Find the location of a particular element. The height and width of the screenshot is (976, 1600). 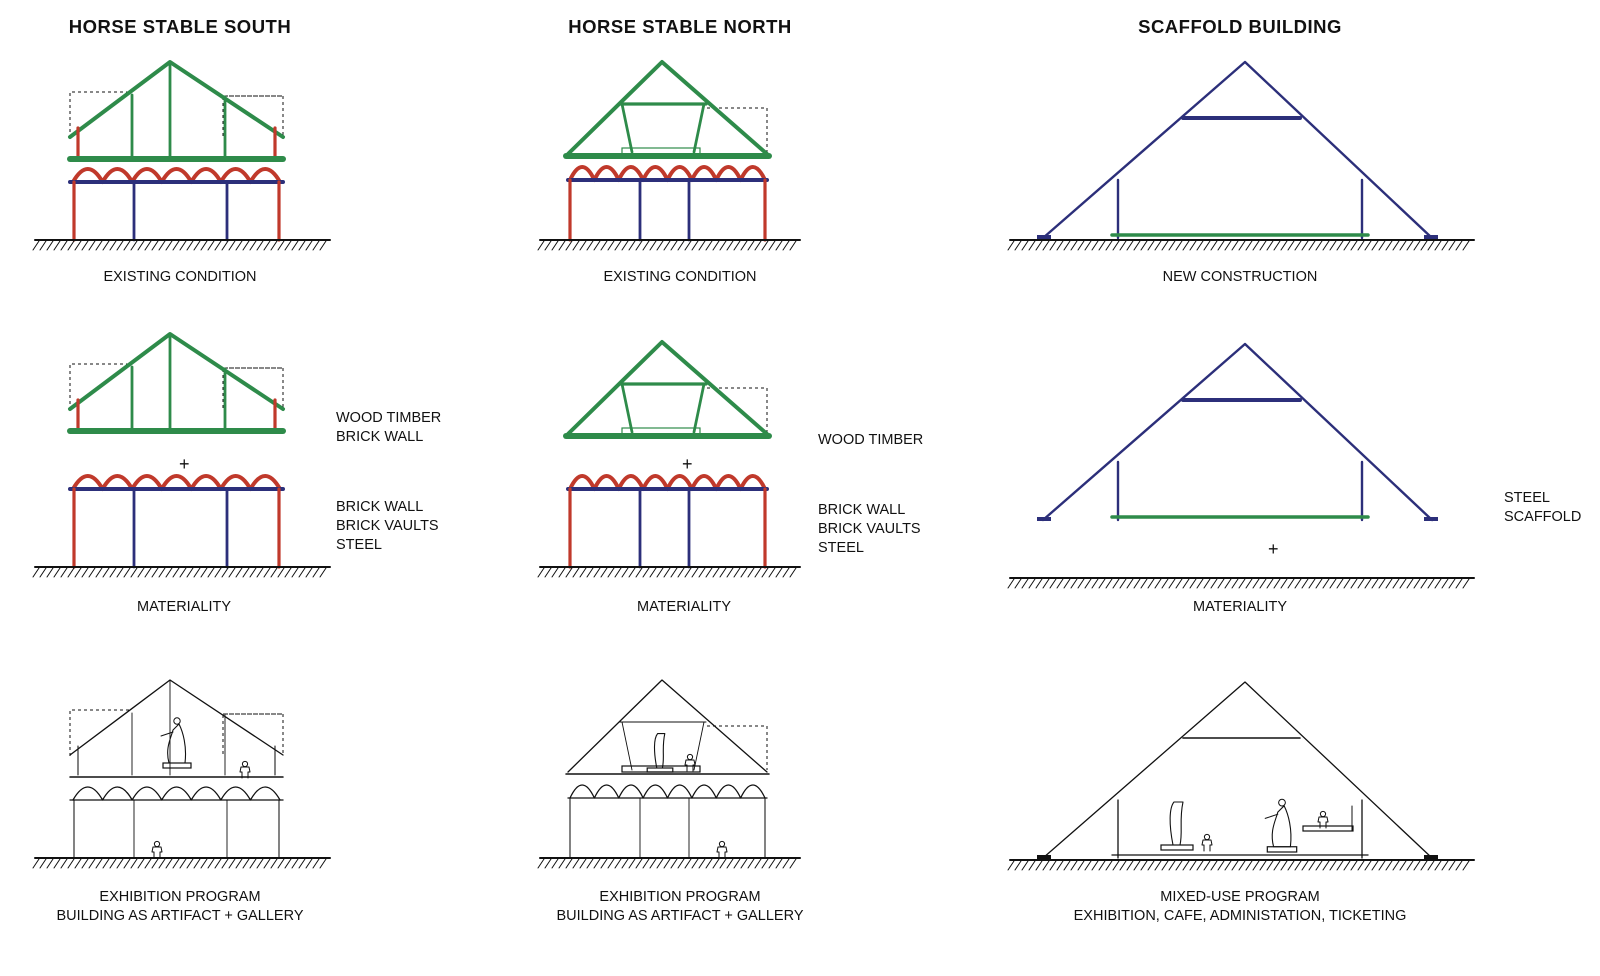

material-label: SCAFFOLD is located at coordinates (1543, 517).